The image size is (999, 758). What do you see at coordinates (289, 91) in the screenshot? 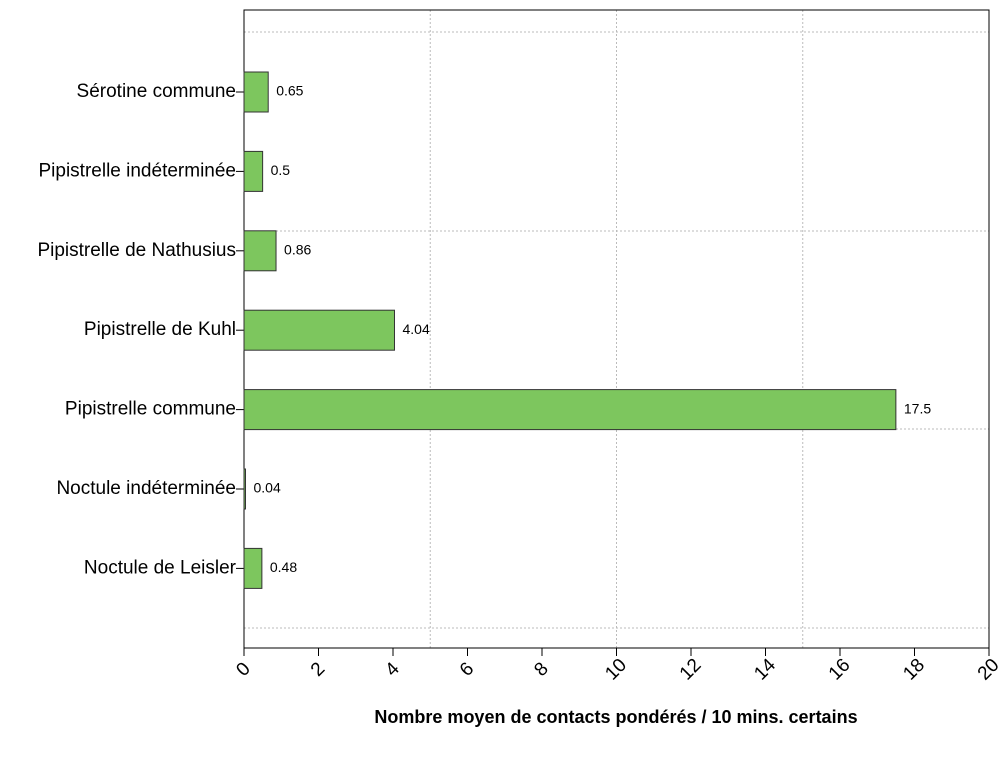
I see `value-label: 0.65` at bounding box center [289, 91].